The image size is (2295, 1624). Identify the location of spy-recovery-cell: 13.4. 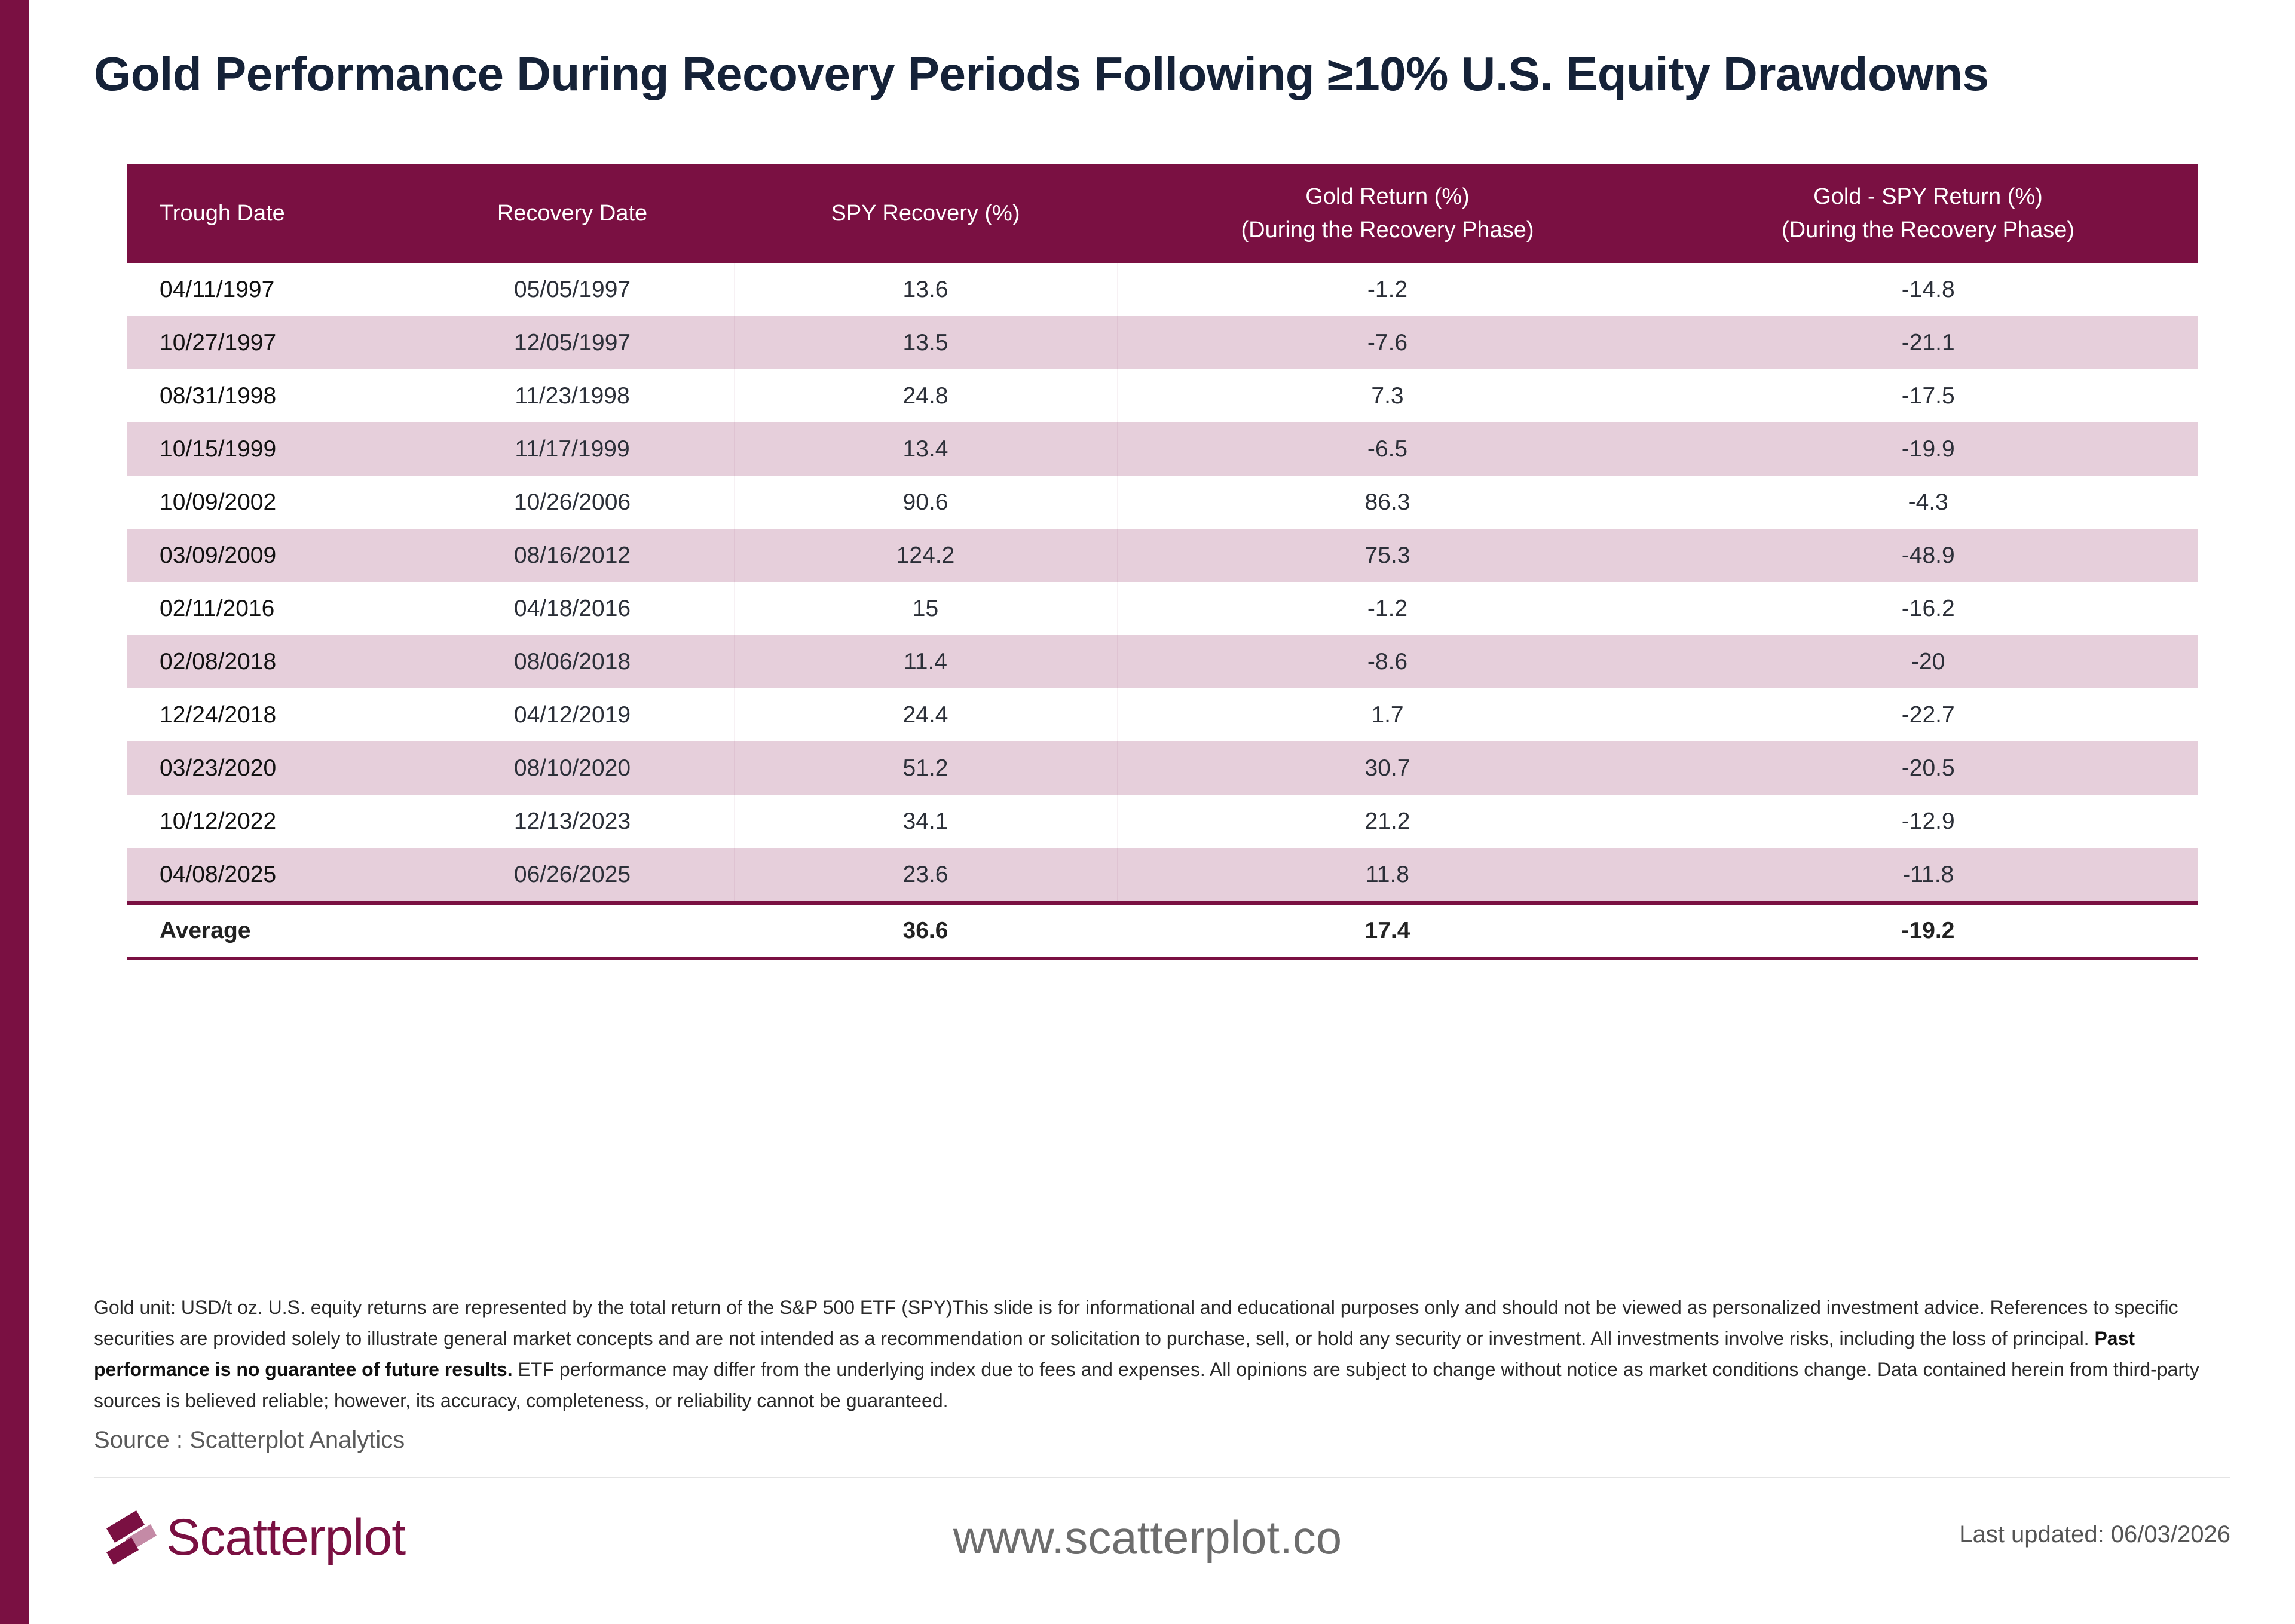
(926, 449).